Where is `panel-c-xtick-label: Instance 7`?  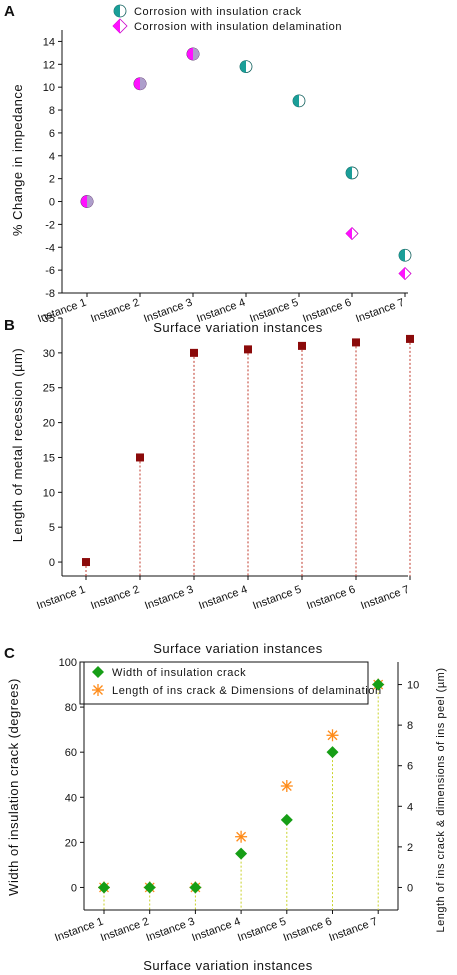
panel-c-xtick-label: Instance 7 is located at coordinates (353, 930).